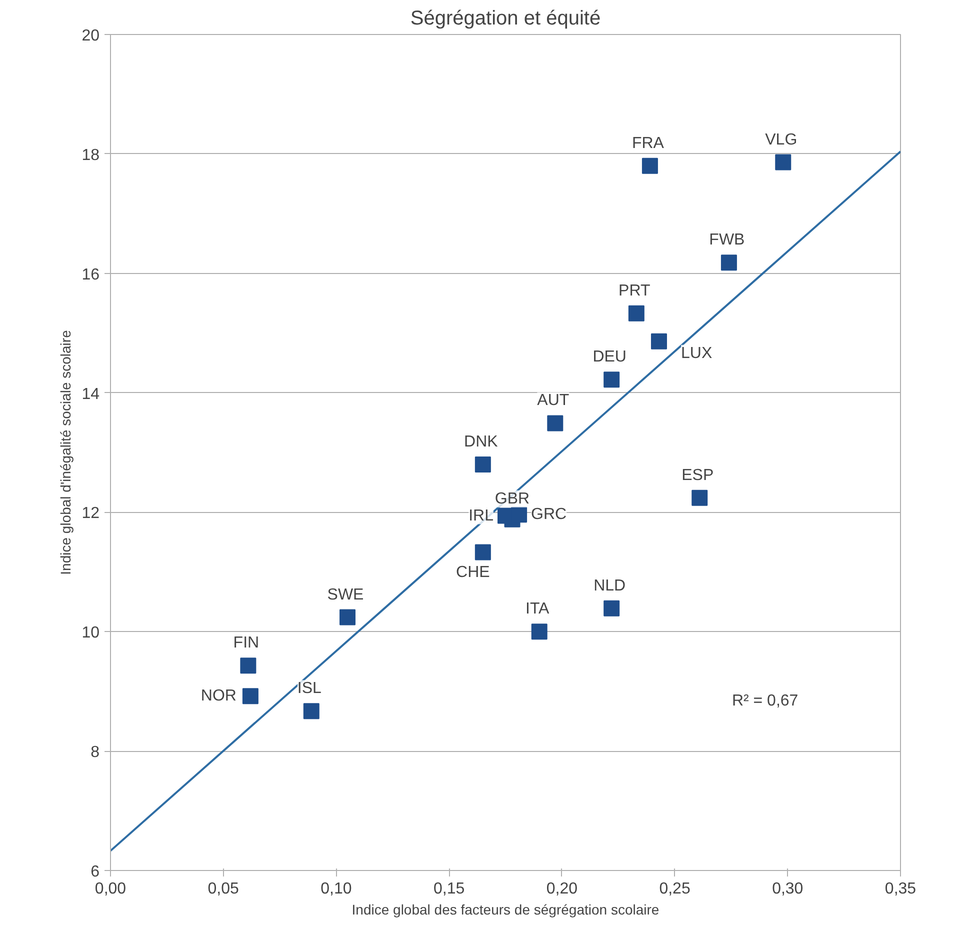 This screenshot has height=945, width=958. What do you see at coordinates (110, 889) in the screenshot?
I see `x-tick-label: 0,00` at bounding box center [110, 889].